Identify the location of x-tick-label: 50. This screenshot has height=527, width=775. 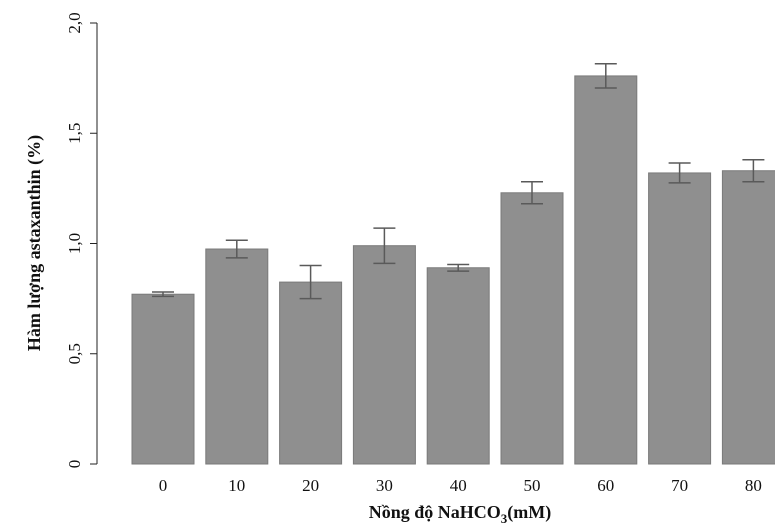
(532, 485).